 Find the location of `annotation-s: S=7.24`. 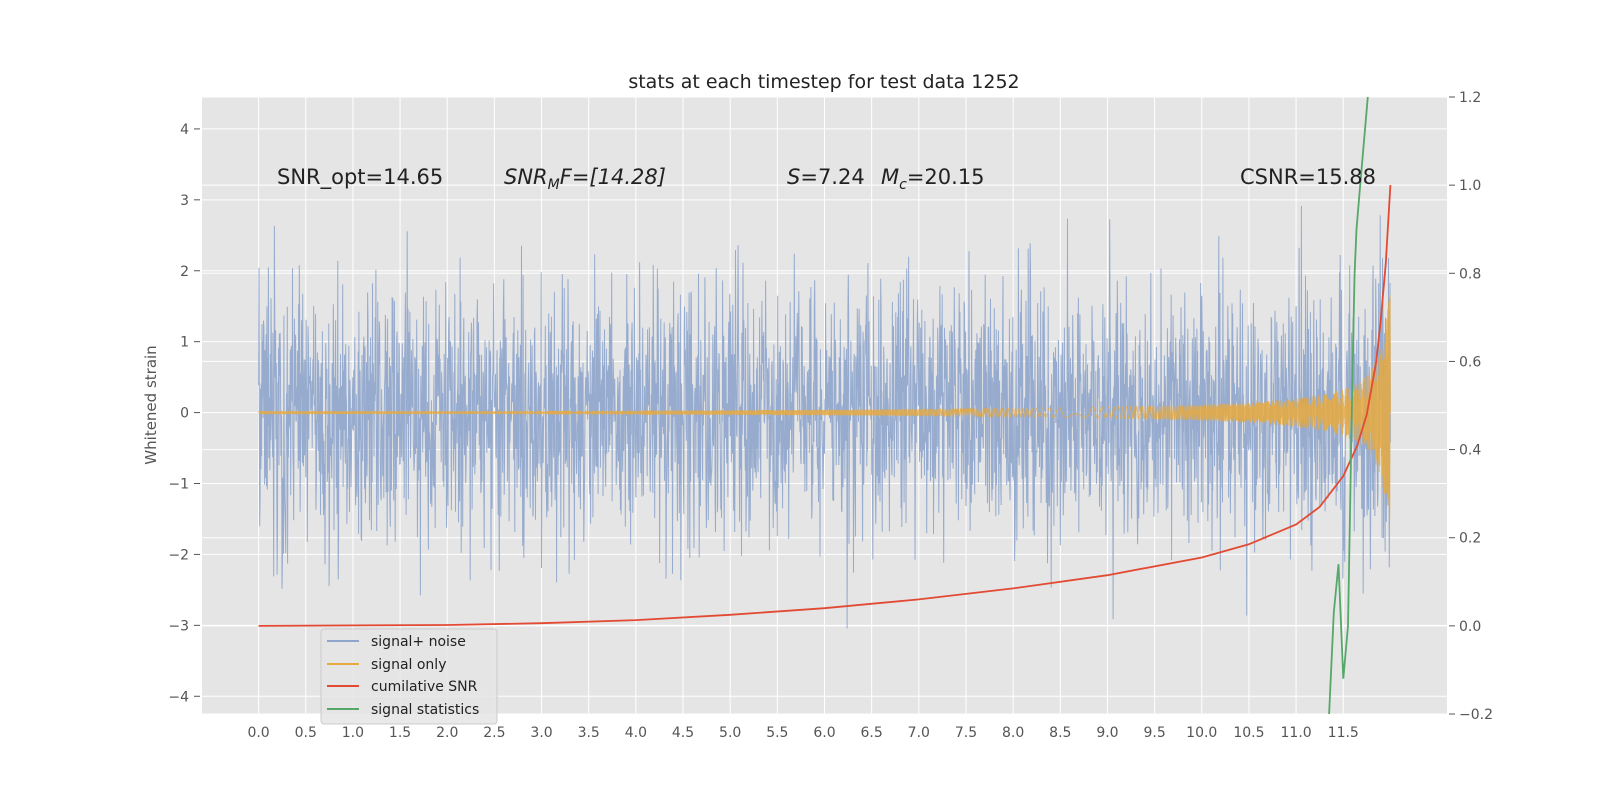

annotation-s: S=7.24 is located at coordinates (826, 177).